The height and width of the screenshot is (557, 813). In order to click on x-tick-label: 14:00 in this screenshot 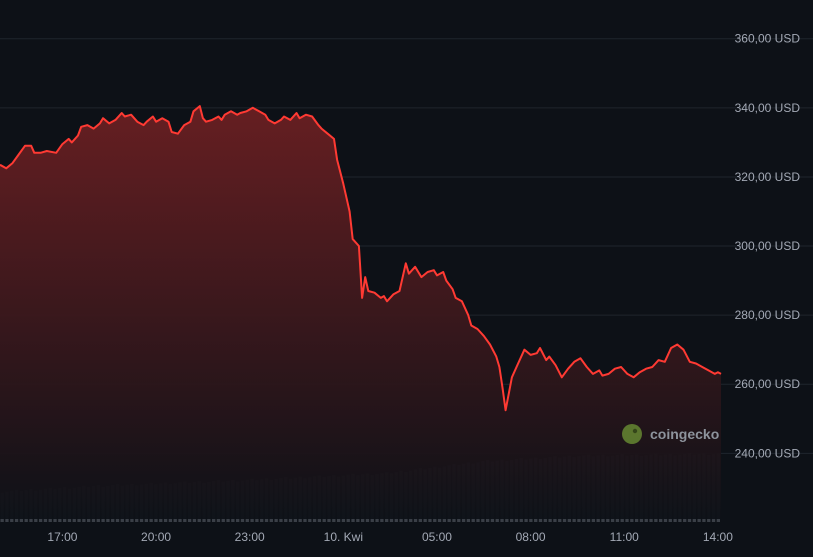, I will do `click(718, 537)`.